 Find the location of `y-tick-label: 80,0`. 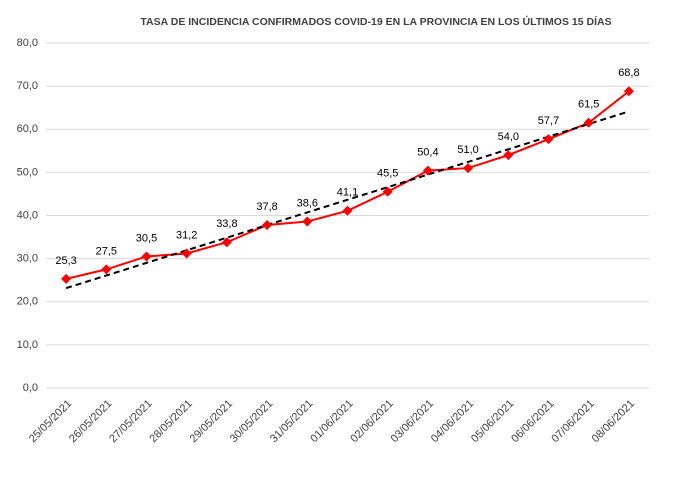

y-tick-label: 80,0 is located at coordinates (27, 43).